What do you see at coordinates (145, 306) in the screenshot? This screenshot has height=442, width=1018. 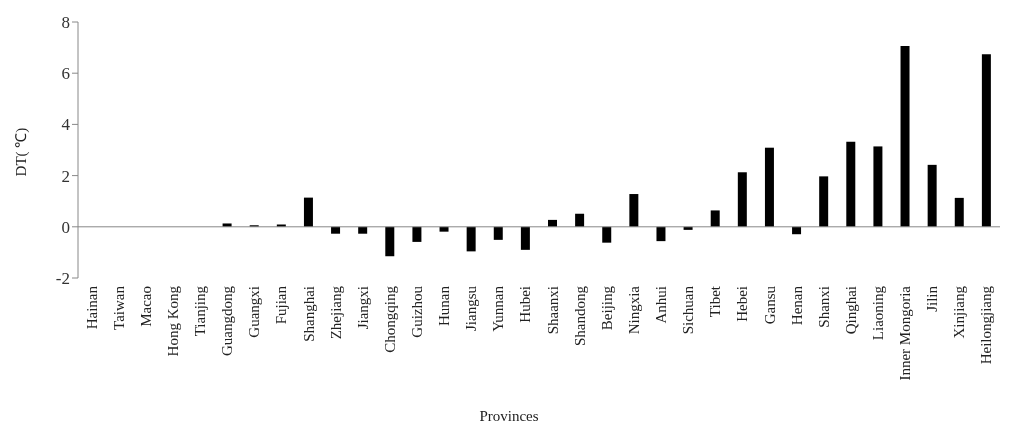 I see `x-tick-label: Macao` at bounding box center [145, 306].